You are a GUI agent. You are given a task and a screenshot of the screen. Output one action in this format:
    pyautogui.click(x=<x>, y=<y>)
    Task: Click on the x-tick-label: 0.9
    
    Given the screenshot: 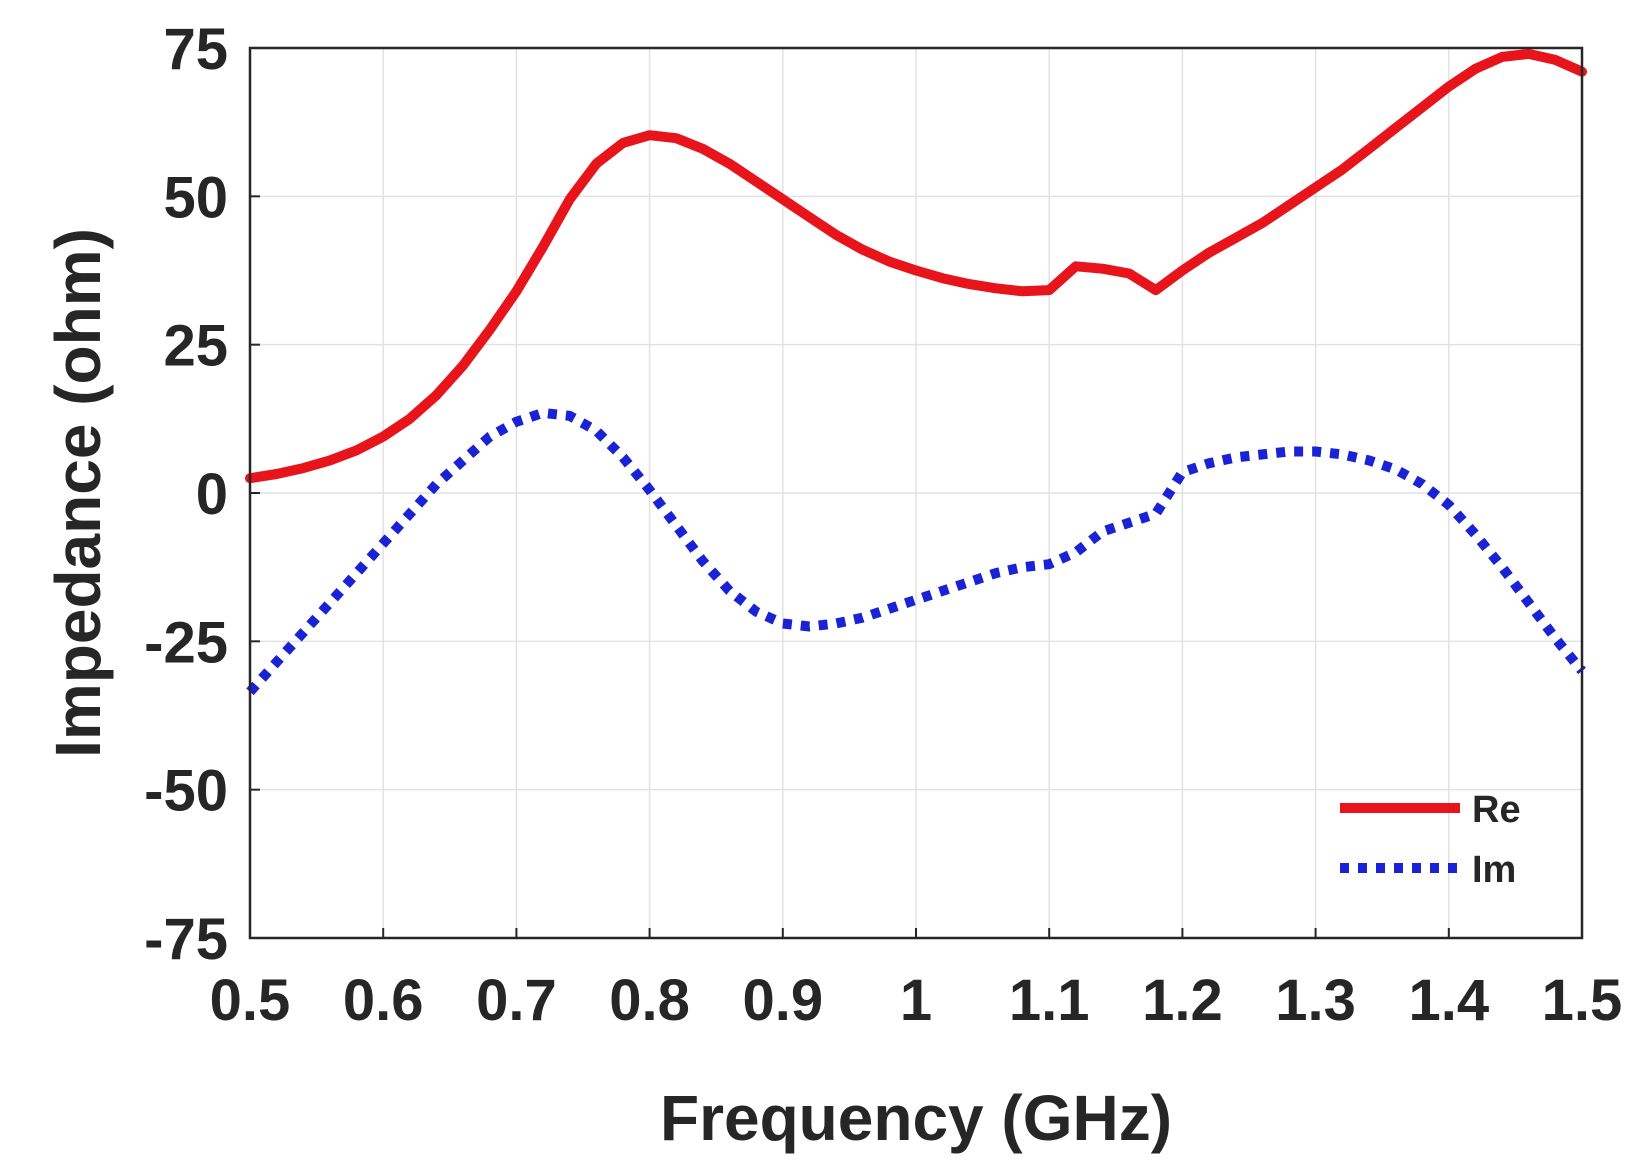 What is the action you would take?
    pyautogui.click(x=782, y=1000)
    